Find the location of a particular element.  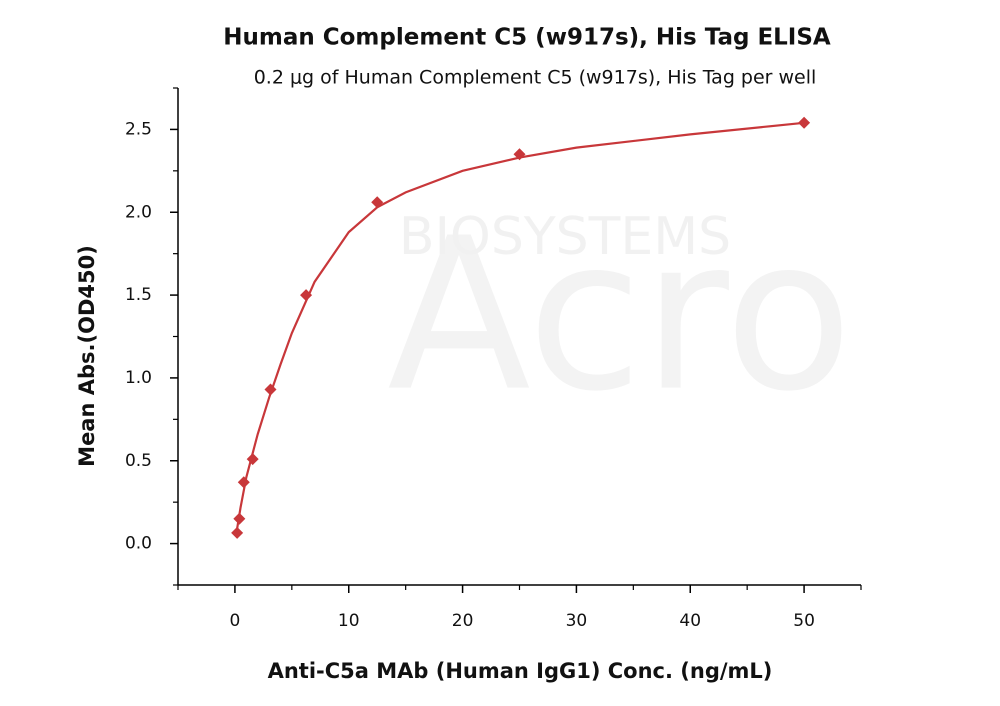

x-tick-label: 50 is located at coordinates (804, 621).